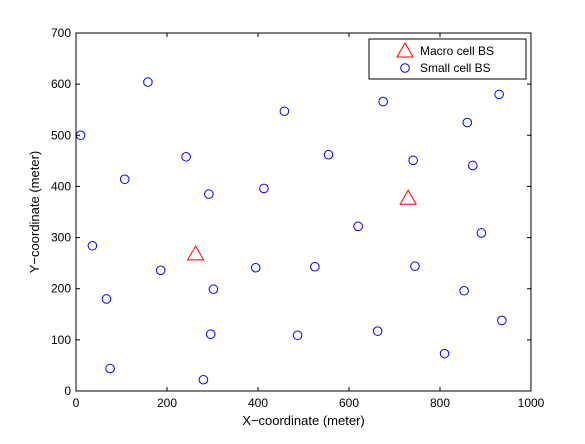  I want to click on x-tick-label: 600, so click(349, 403).